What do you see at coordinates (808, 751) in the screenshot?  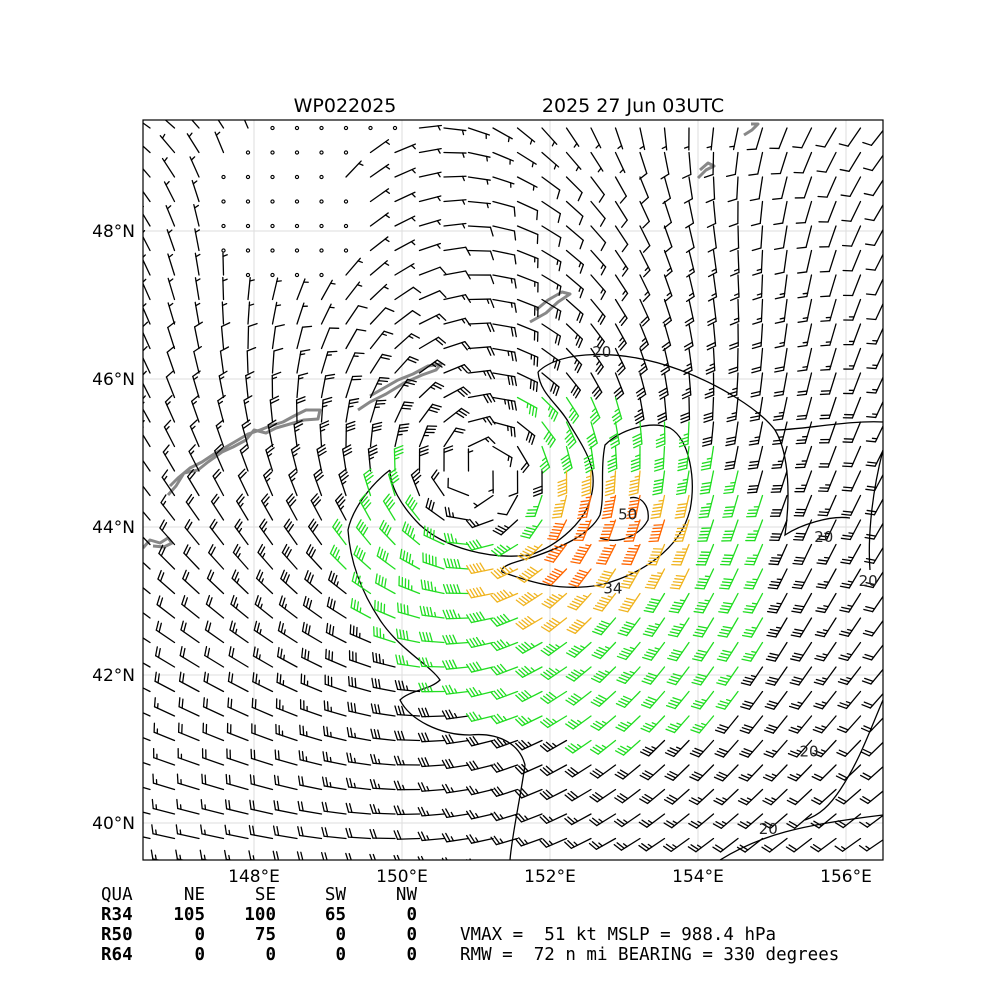 I see `contour-label: 20` at bounding box center [808, 751].